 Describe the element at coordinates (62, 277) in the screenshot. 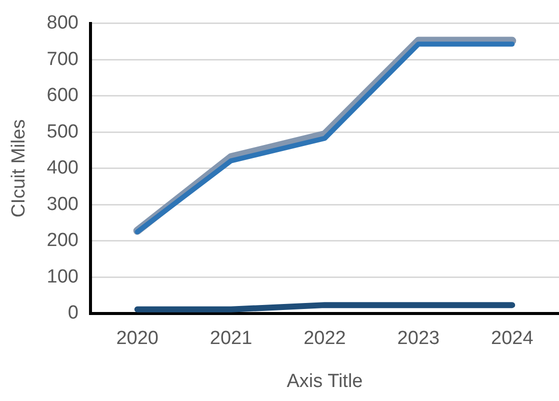

I see `y-tick-label: 100` at that location.